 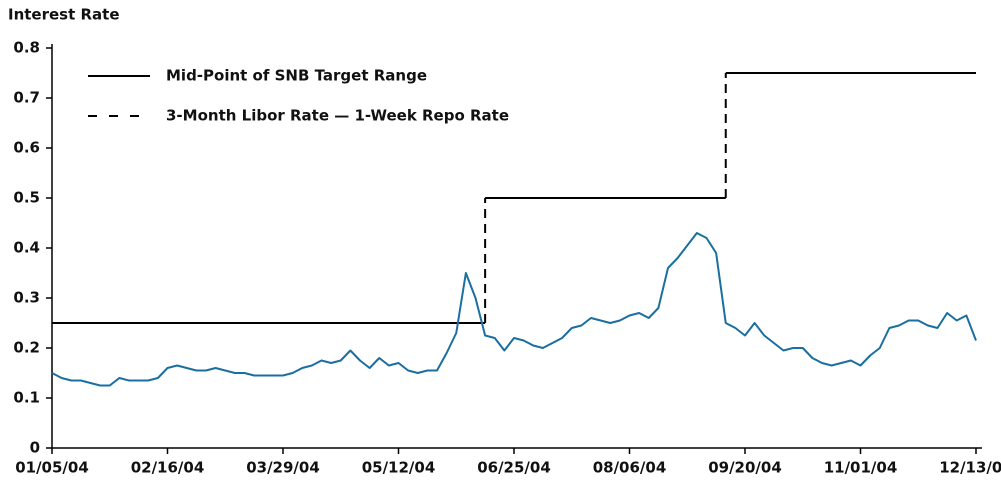 I want to click on y-tick-label: 0.3, so click(x=26, y=298).